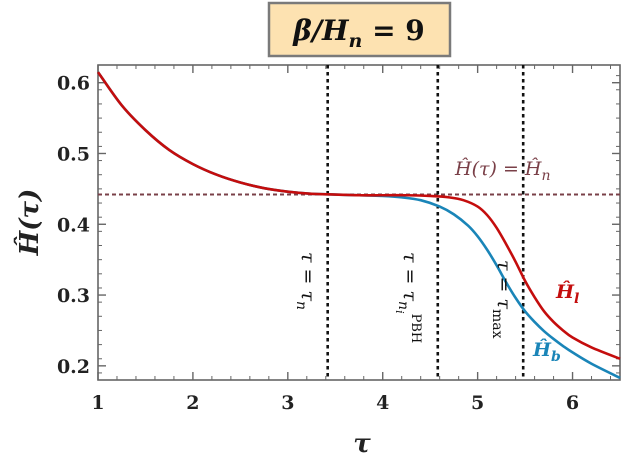 The height and width of the screenshot is (467, 627). I want to click on title-box, so click(359, 29).